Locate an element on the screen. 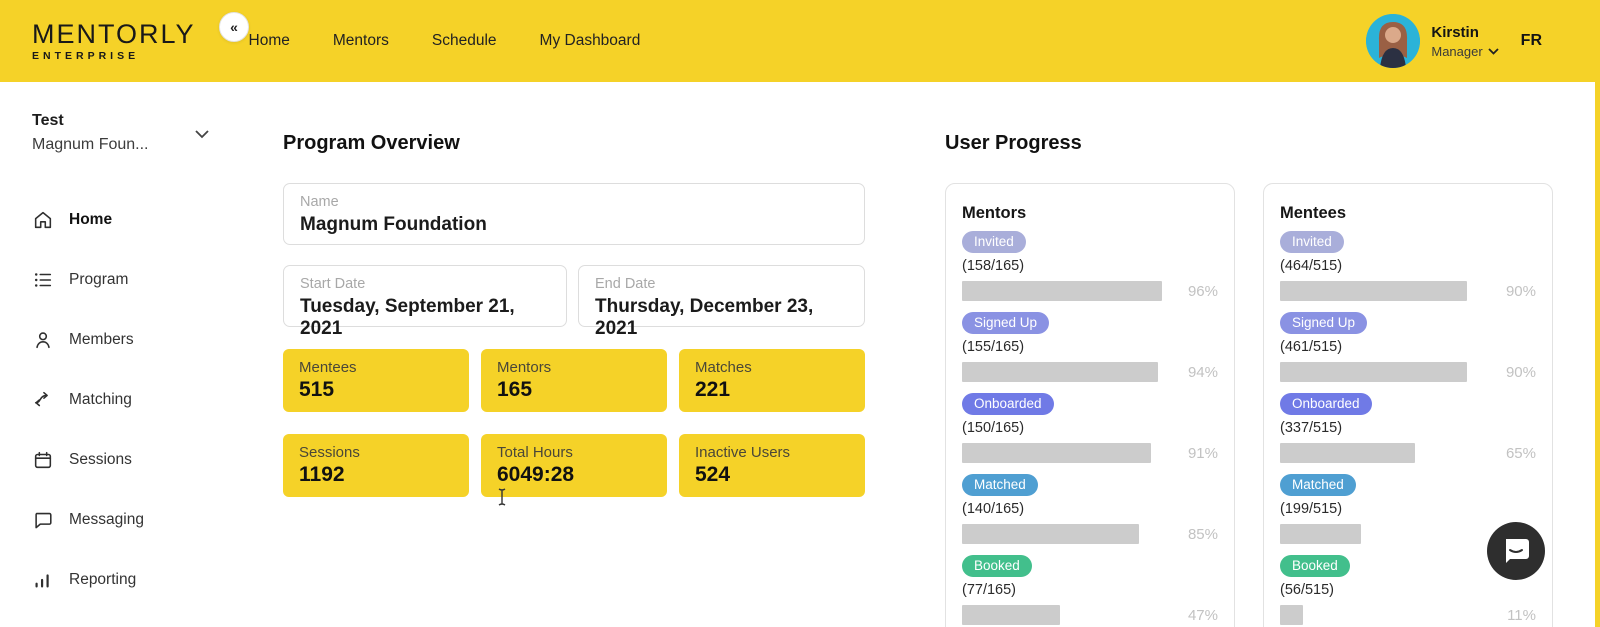 This screenshot has height=627, width=1600. progress-row-booked: Booked (77/165) 47% is located at coordinates (1090, 590).